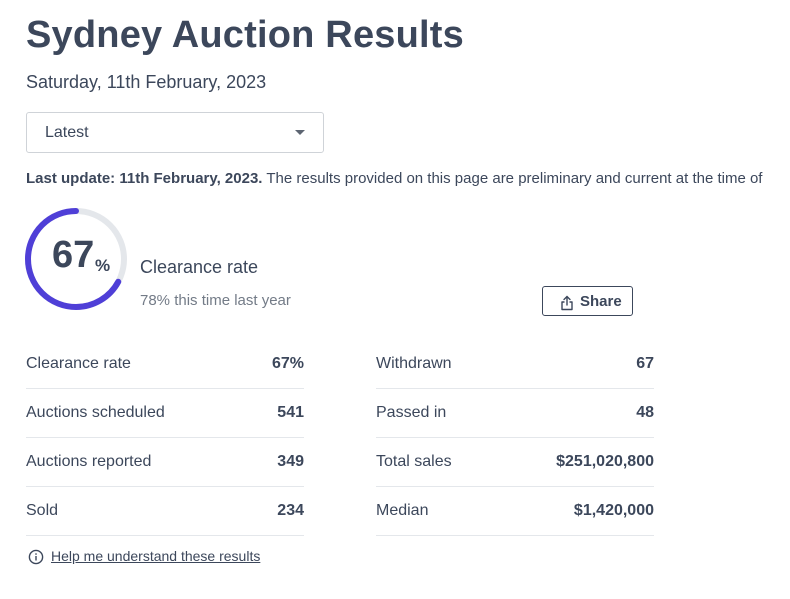 This screenshot has height=599, width=790. Describe the element at coordinates (78, 363) in the screenshot. I see `stat-label: Clearance rate` at that location.